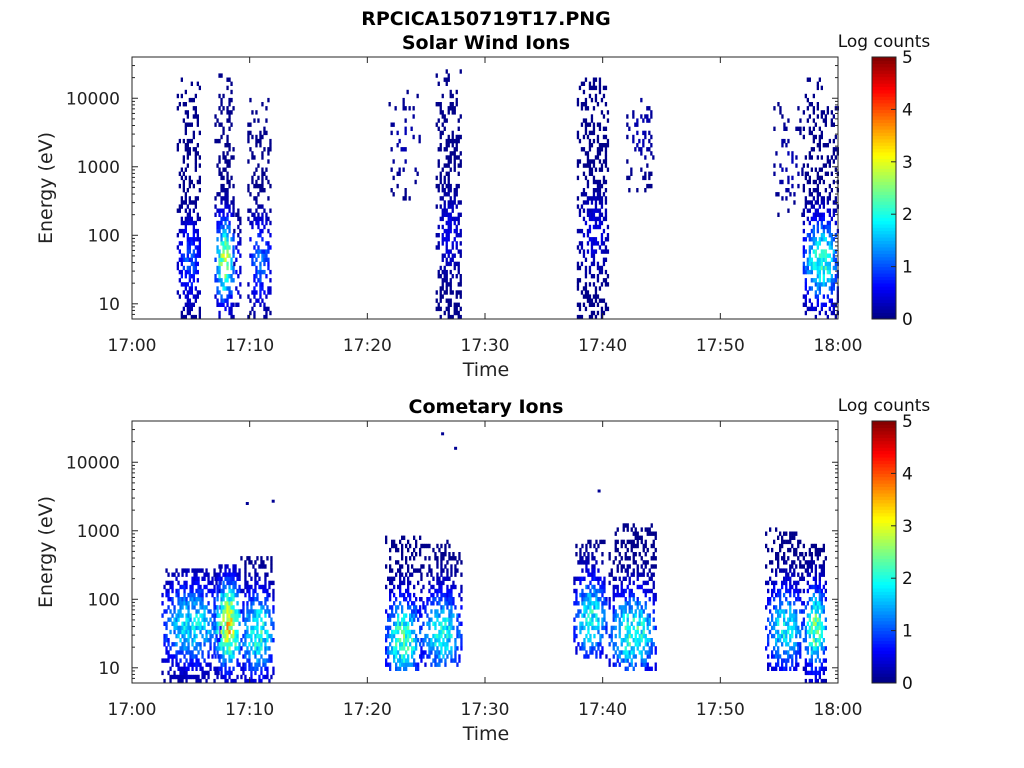 This screenshot has width=1024, height=768. Describe the element at coordinates (93, 99) in the screenshot. I see `y-tick-label: 10000` at that location.